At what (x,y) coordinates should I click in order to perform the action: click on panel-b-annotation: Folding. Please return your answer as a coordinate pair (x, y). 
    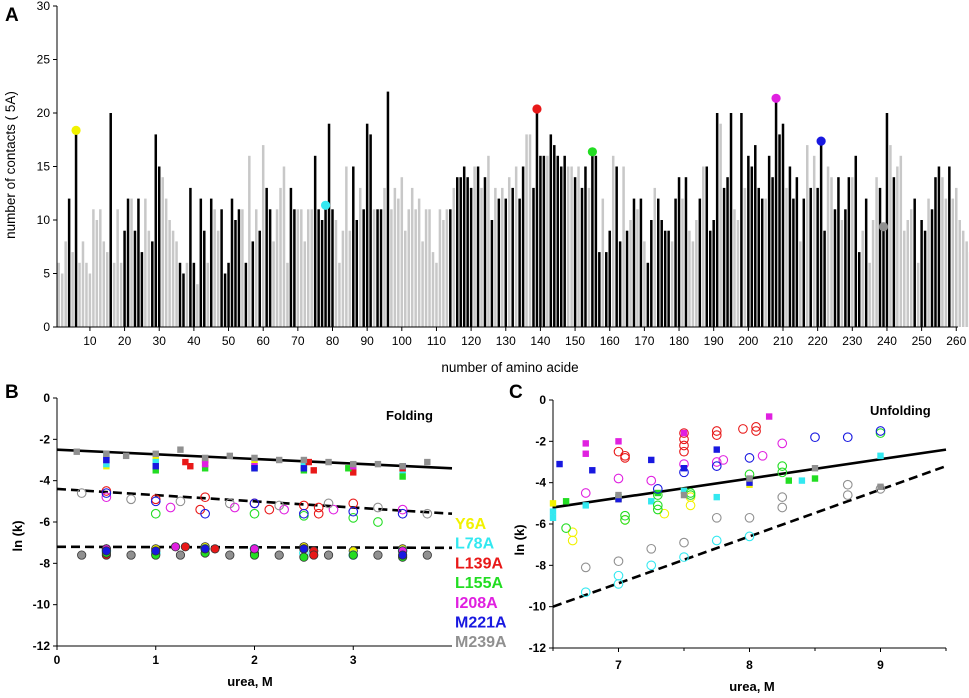
    Looking at the image, I should click on (409, 415).